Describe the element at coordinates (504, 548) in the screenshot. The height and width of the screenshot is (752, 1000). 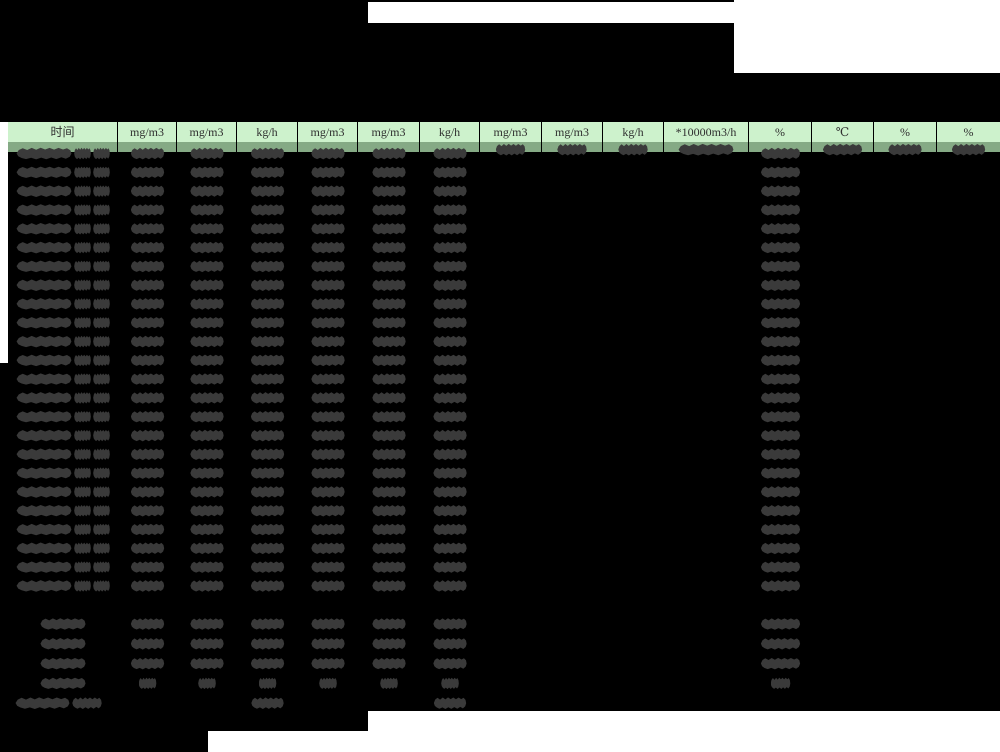
I see `table-row` at that location.